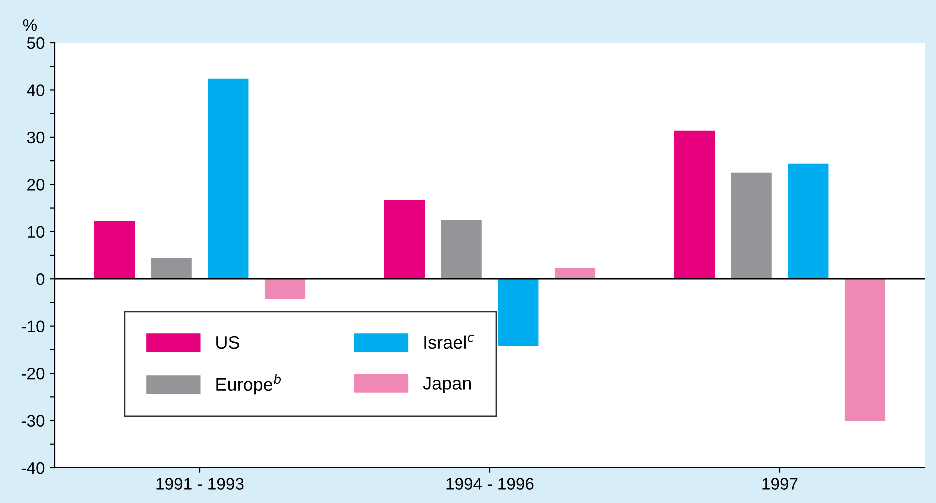  Describe the element at coordinates (33, 421) in the screenshot. I see `y-tick-label: -30` at that location.